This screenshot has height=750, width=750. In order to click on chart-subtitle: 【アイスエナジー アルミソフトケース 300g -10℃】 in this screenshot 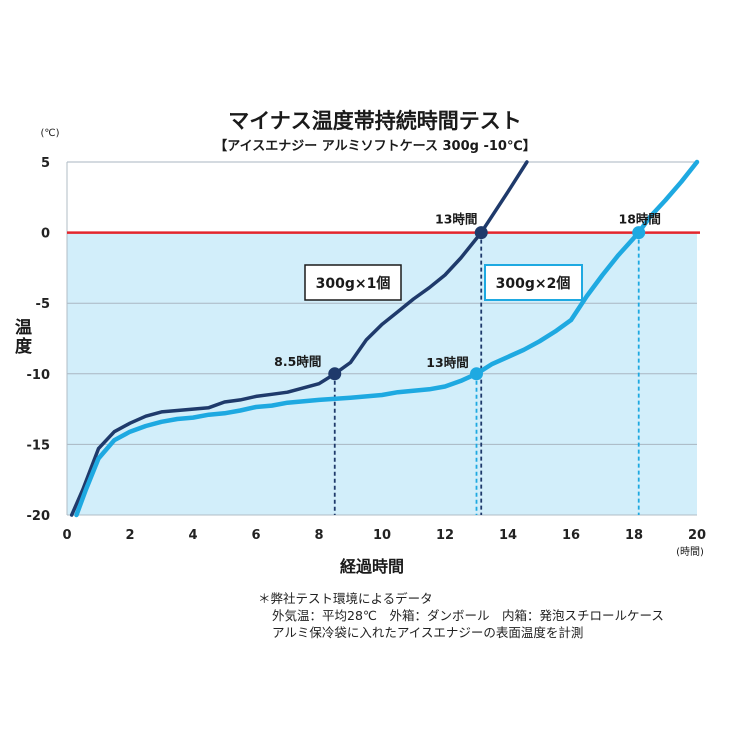, I will do `click(374, 146)`.